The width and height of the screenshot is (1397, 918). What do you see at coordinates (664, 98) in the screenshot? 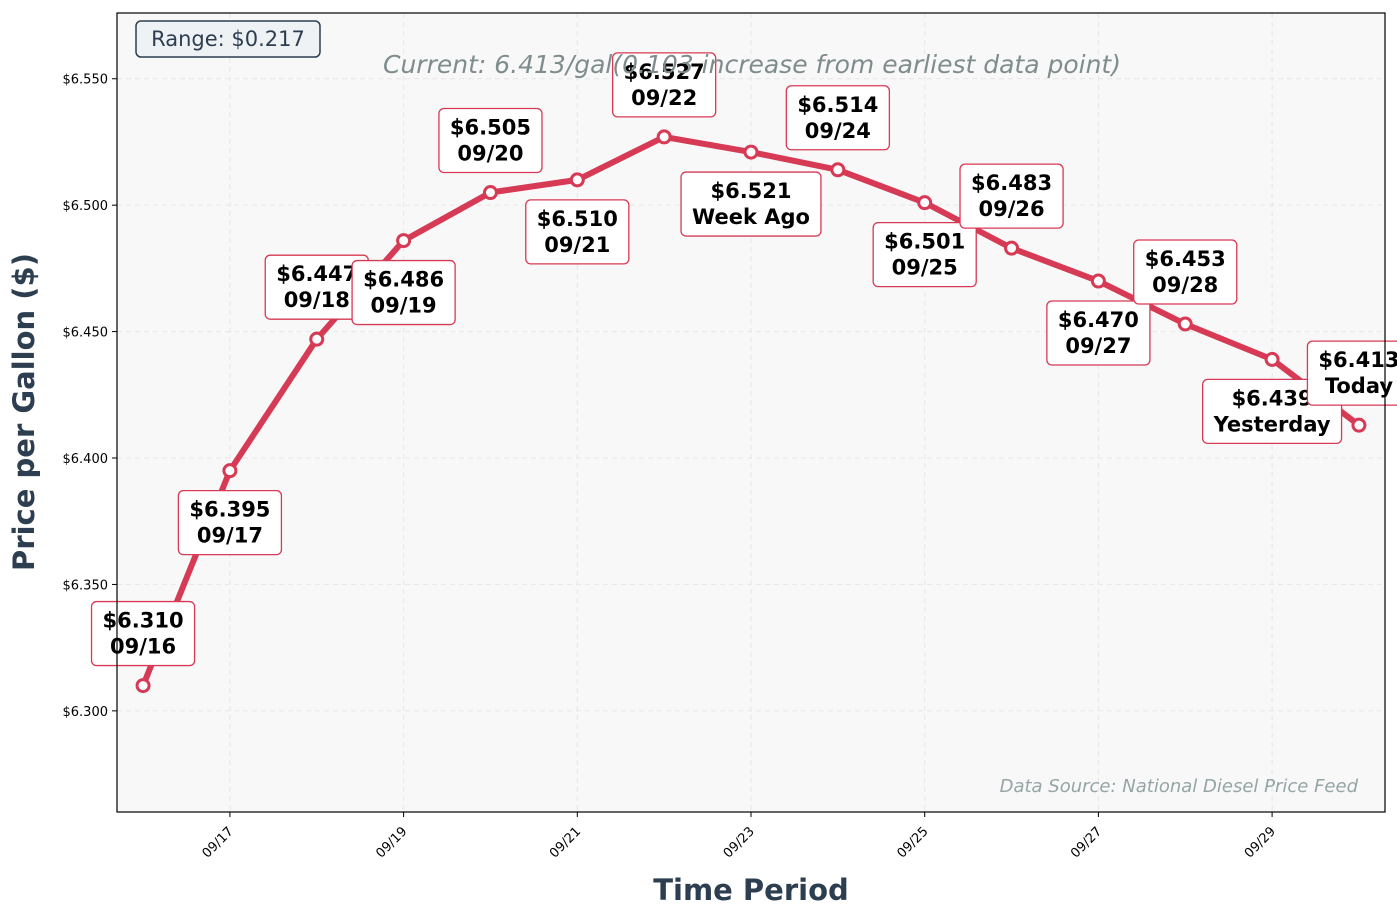
I see `point-label-date: 09/22` at bounding box center [664, 98].